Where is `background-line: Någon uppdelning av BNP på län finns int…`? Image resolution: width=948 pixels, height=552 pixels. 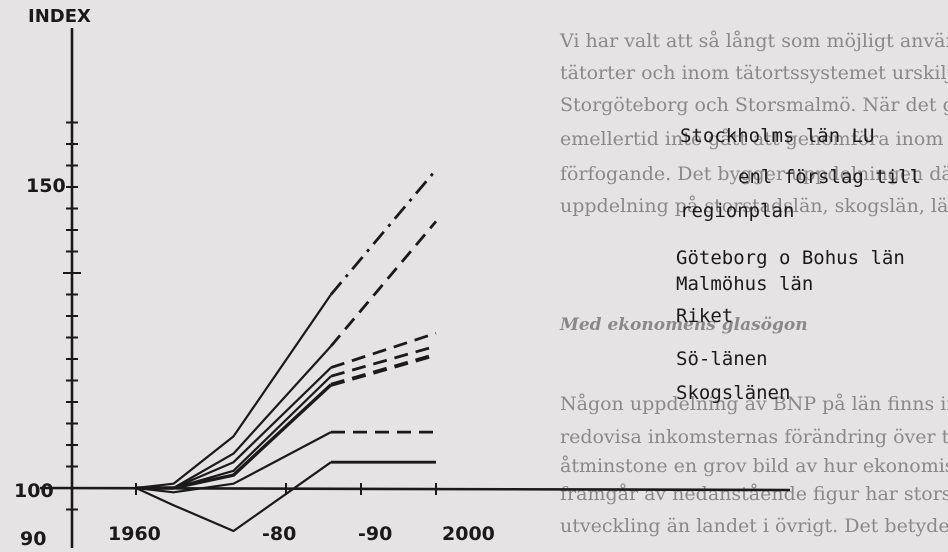
background-line: Någon uppdelning av BNP på län finns int… is located at coordinates (754, 404).